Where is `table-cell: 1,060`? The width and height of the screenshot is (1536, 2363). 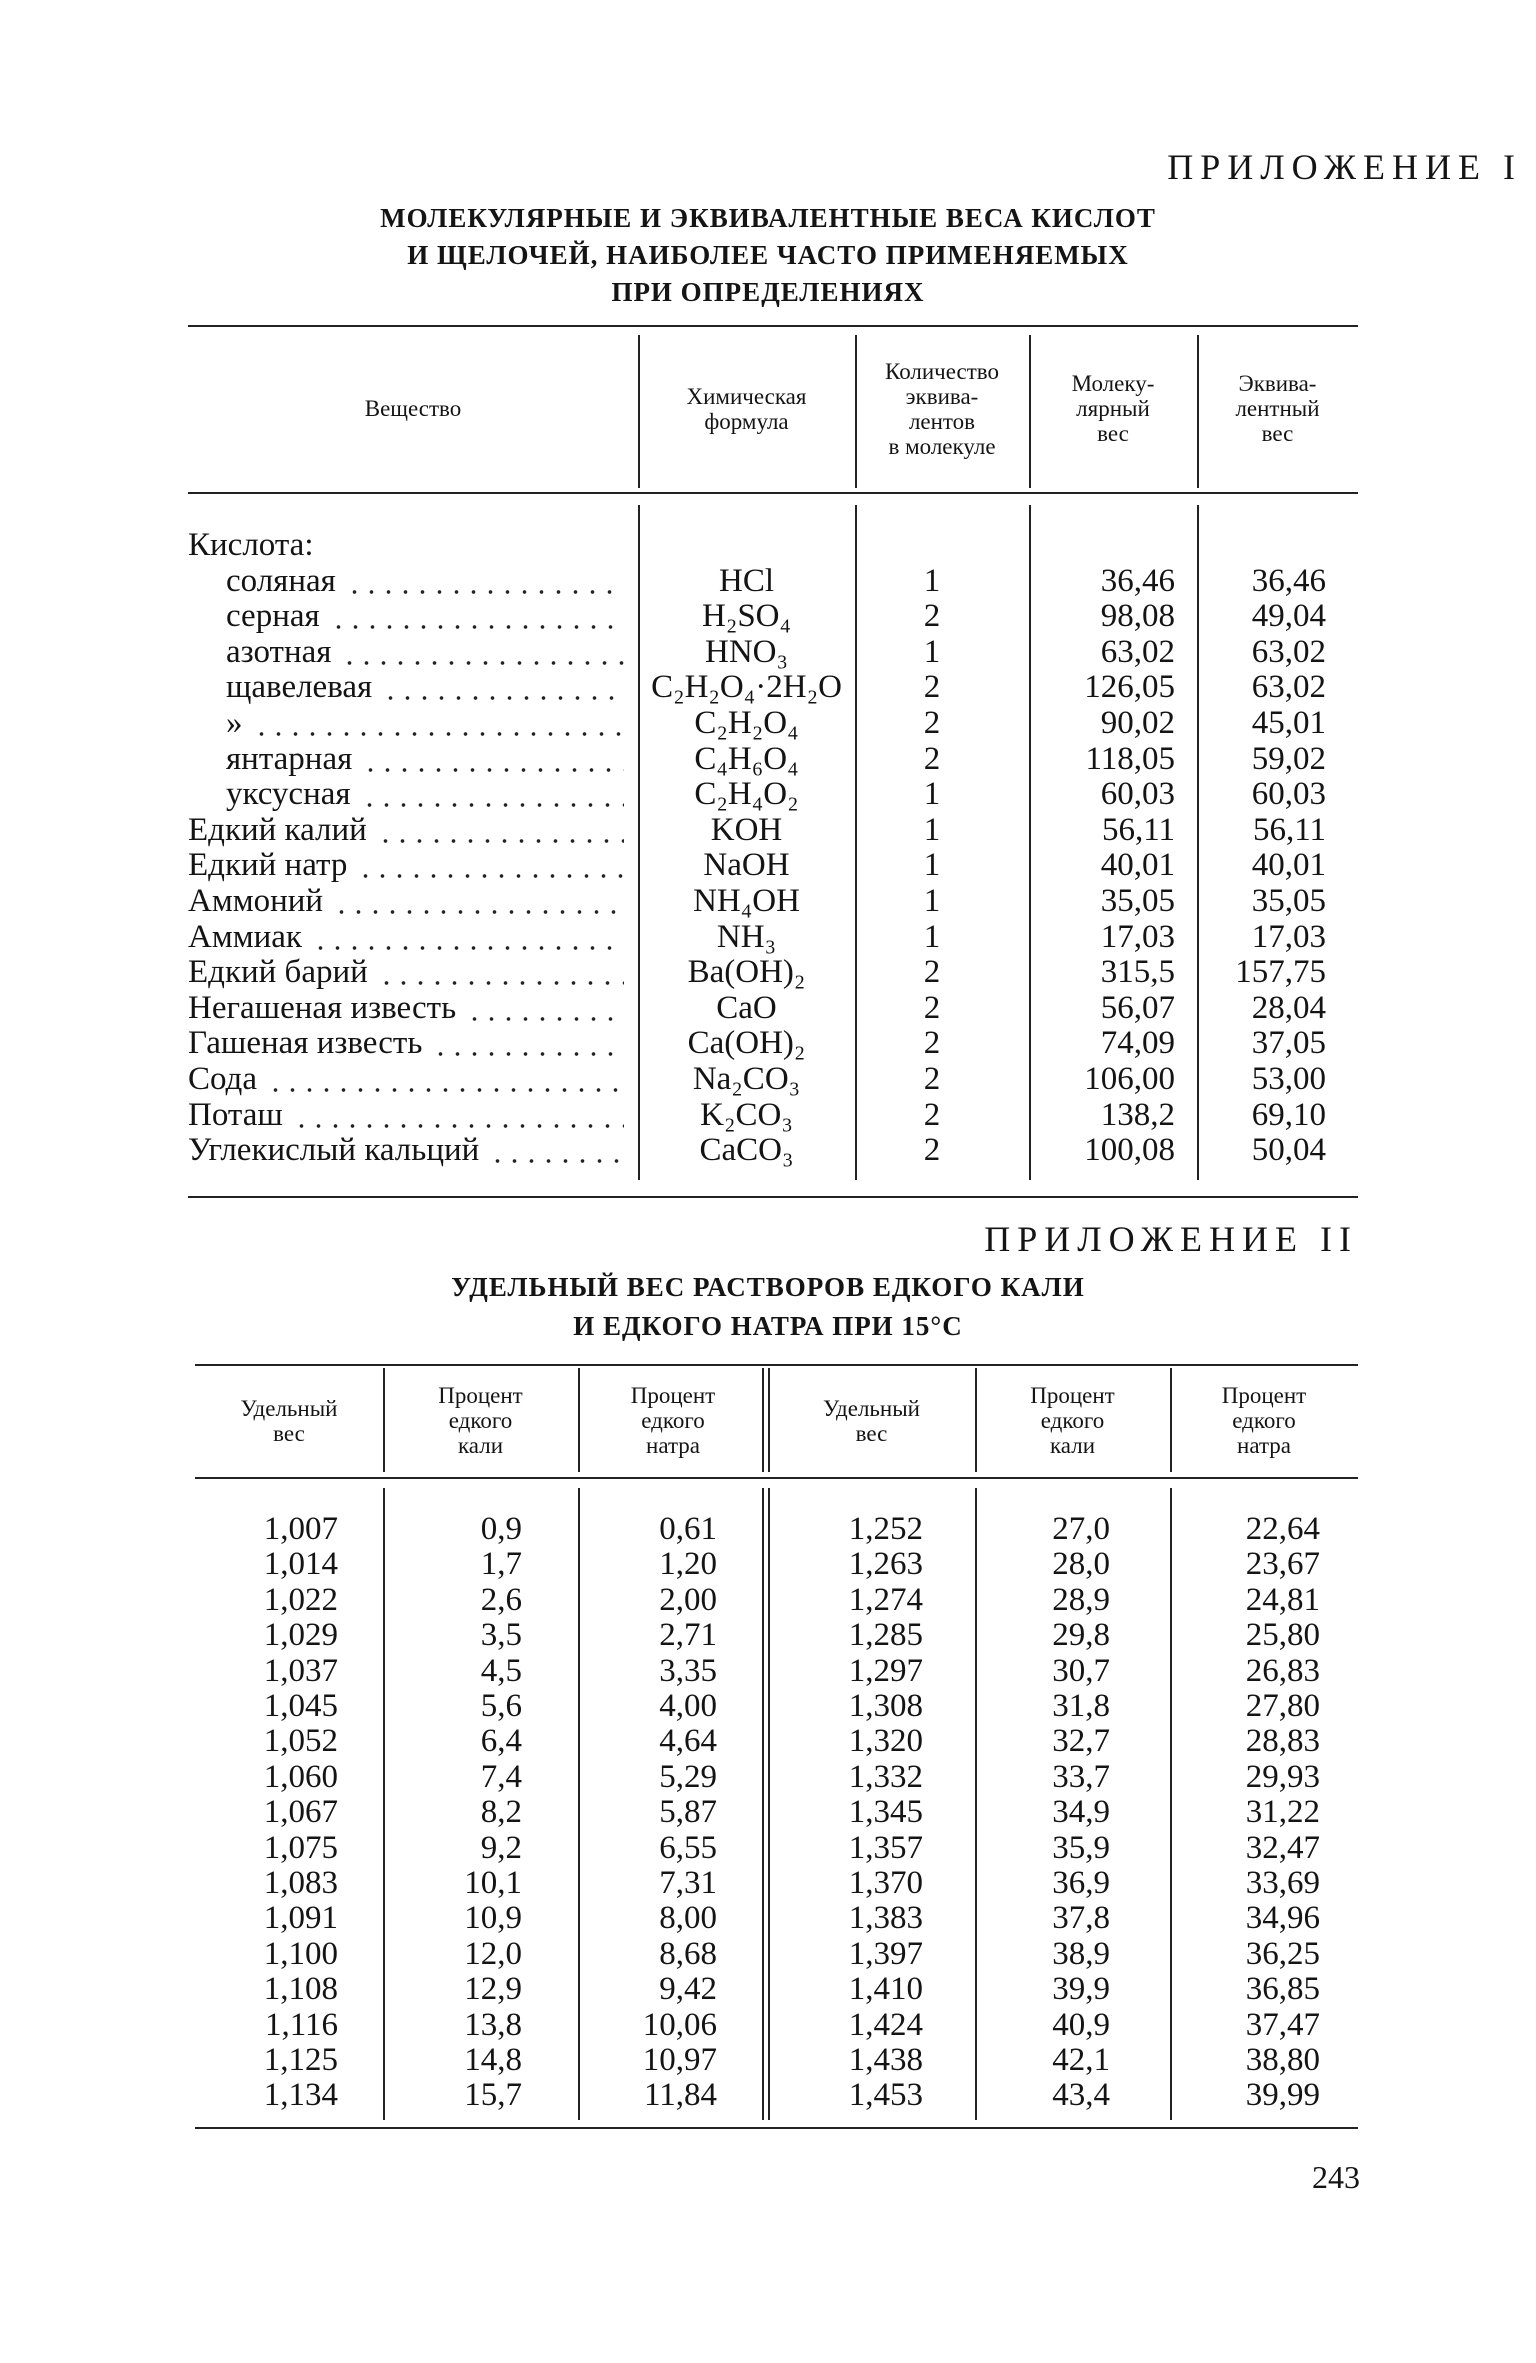 table-cell: 1,060 is located at coordinates (300, 1776).